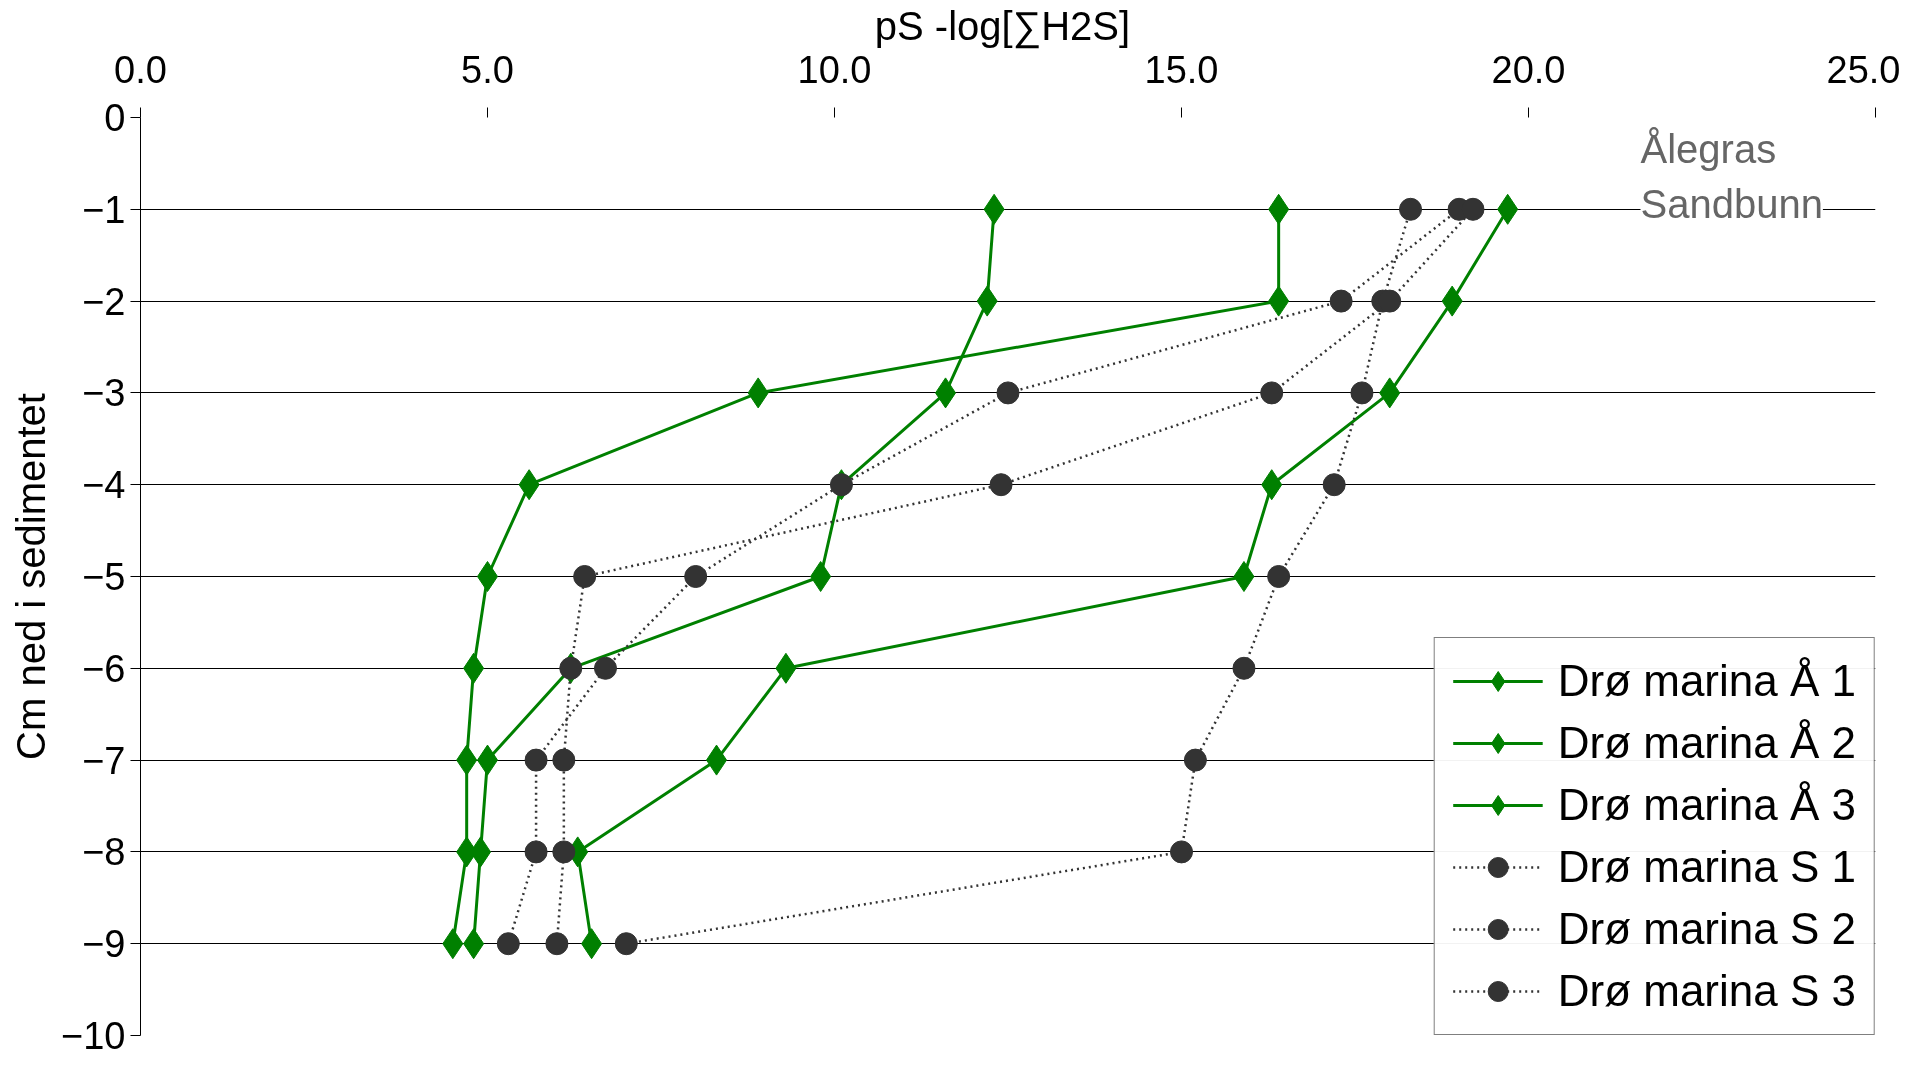  I want to click on x-tick-label: 20.0, so click(1528, 69).